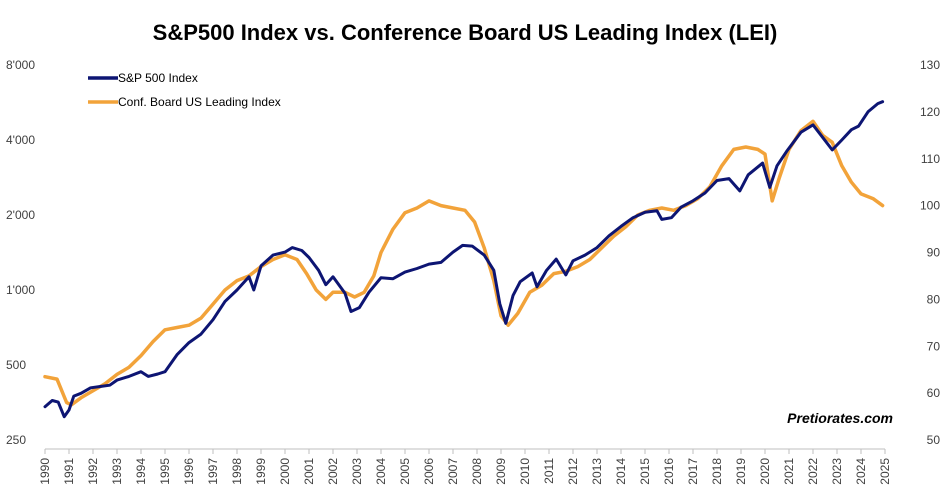  What do you see at coordinates (693, 471) in the screenshot?
I see `x-tick-label: 2017` at bounding box center [693, 471].